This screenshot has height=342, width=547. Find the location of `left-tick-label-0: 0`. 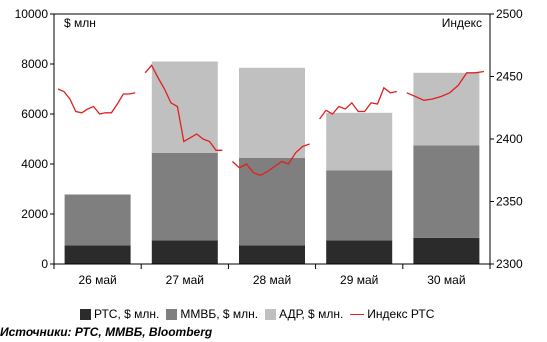

left-tick-label-0: 0 is located at coordinates (44, 264).